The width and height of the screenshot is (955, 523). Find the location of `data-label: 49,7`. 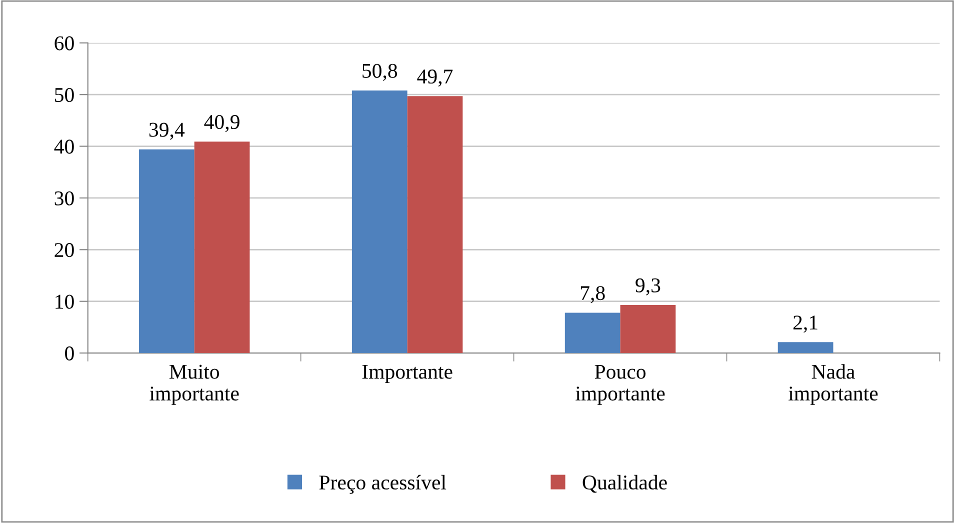

data-label: 49,7 is located at coordinates (435, 78).